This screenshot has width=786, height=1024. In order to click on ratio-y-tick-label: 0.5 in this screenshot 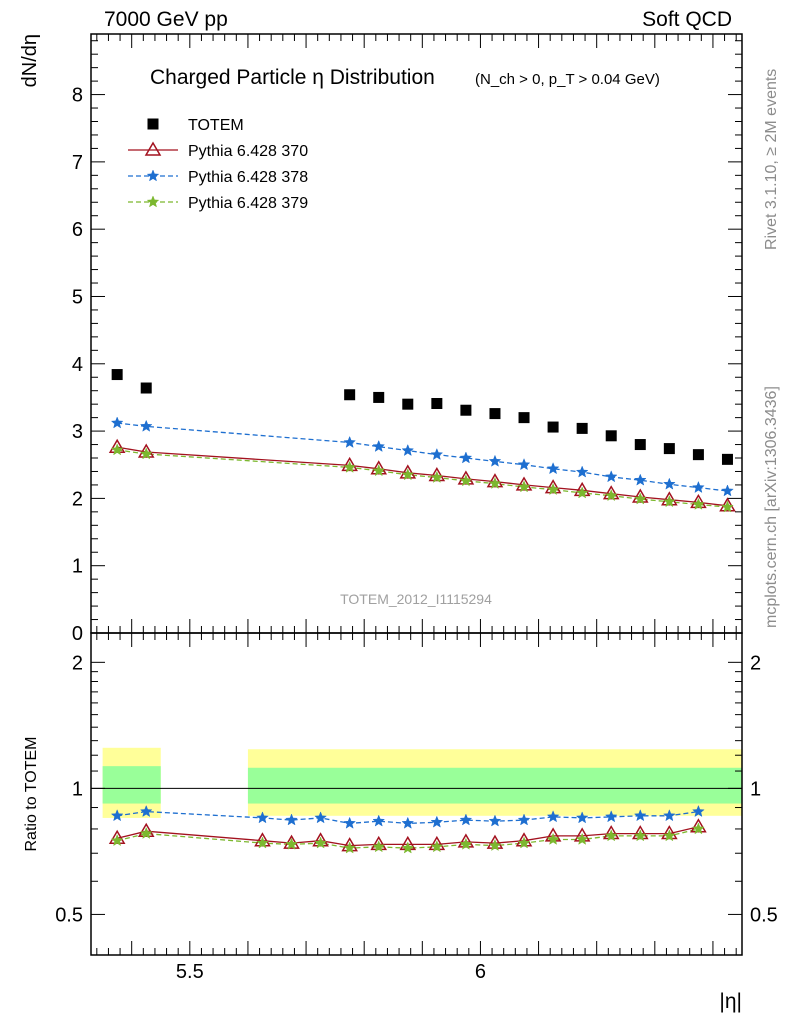, I will do `click(69, 915)`.